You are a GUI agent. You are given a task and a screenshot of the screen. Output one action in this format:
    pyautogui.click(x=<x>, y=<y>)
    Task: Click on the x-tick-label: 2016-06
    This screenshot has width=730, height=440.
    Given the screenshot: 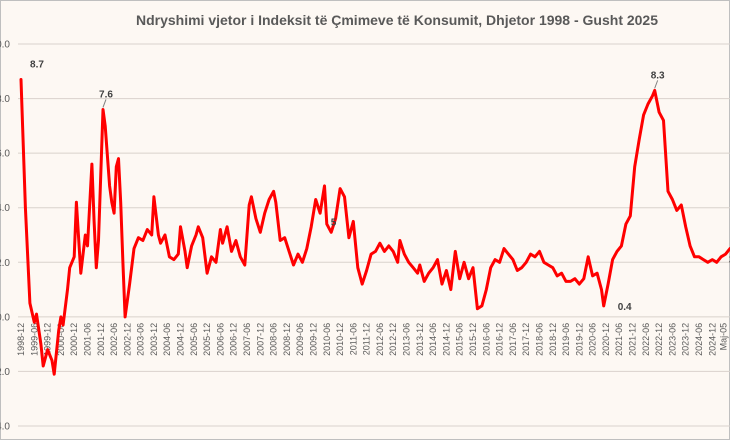 What is the action you would take?
    pyautogui.click(x=486, y=339)
    